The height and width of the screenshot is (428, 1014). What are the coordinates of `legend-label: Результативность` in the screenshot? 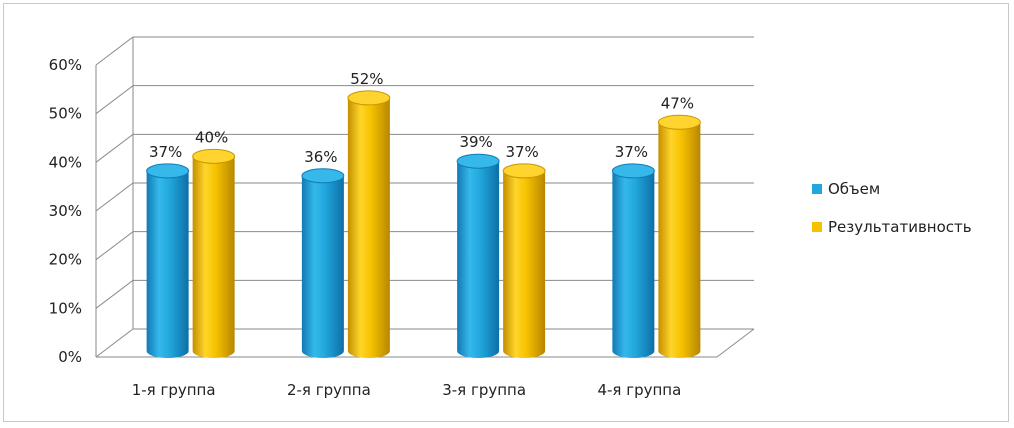 It's located at (900, 227).